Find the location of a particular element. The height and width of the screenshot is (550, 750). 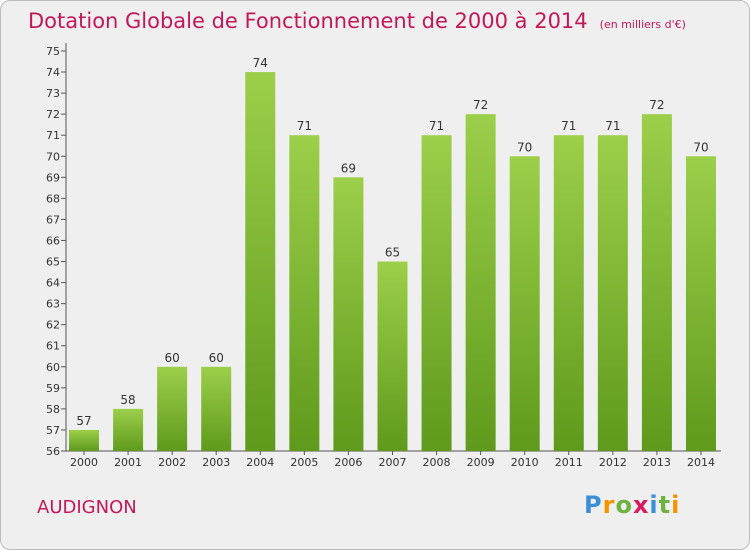

x-tick-label: 2013 is located at coordinates (657, 462).